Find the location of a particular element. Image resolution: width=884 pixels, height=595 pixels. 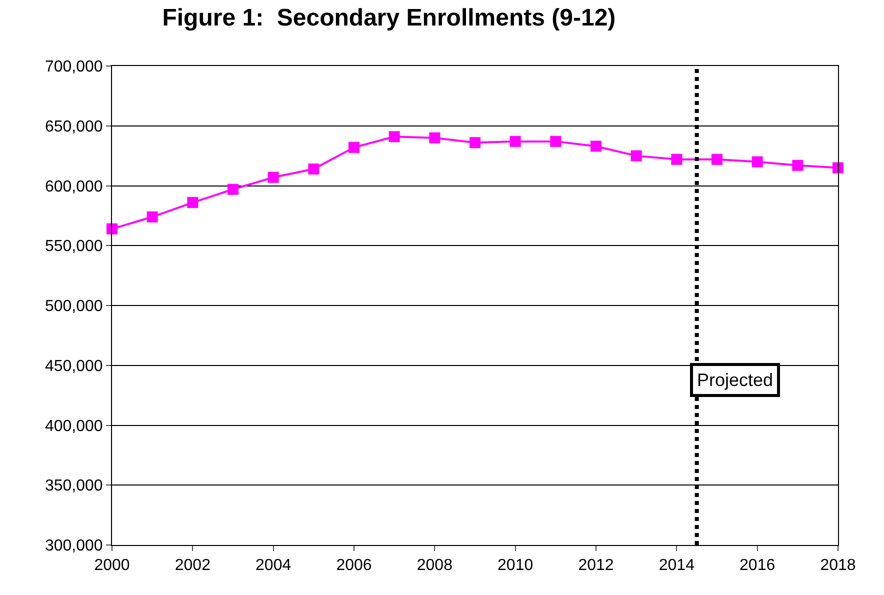

y-tick-label: 300,000 is located at coordinates (73, 546).